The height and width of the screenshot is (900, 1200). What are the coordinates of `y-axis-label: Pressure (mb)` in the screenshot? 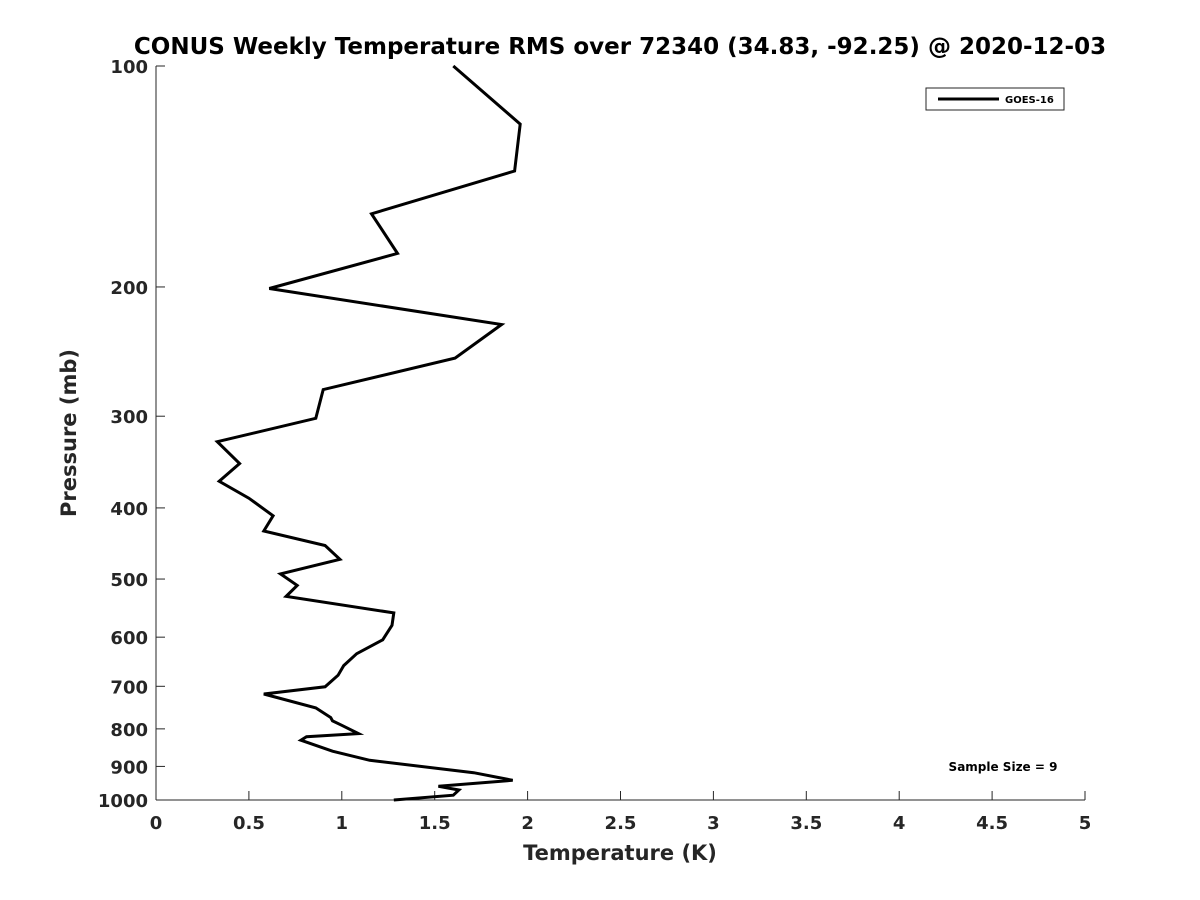 It's located at (69, 433).